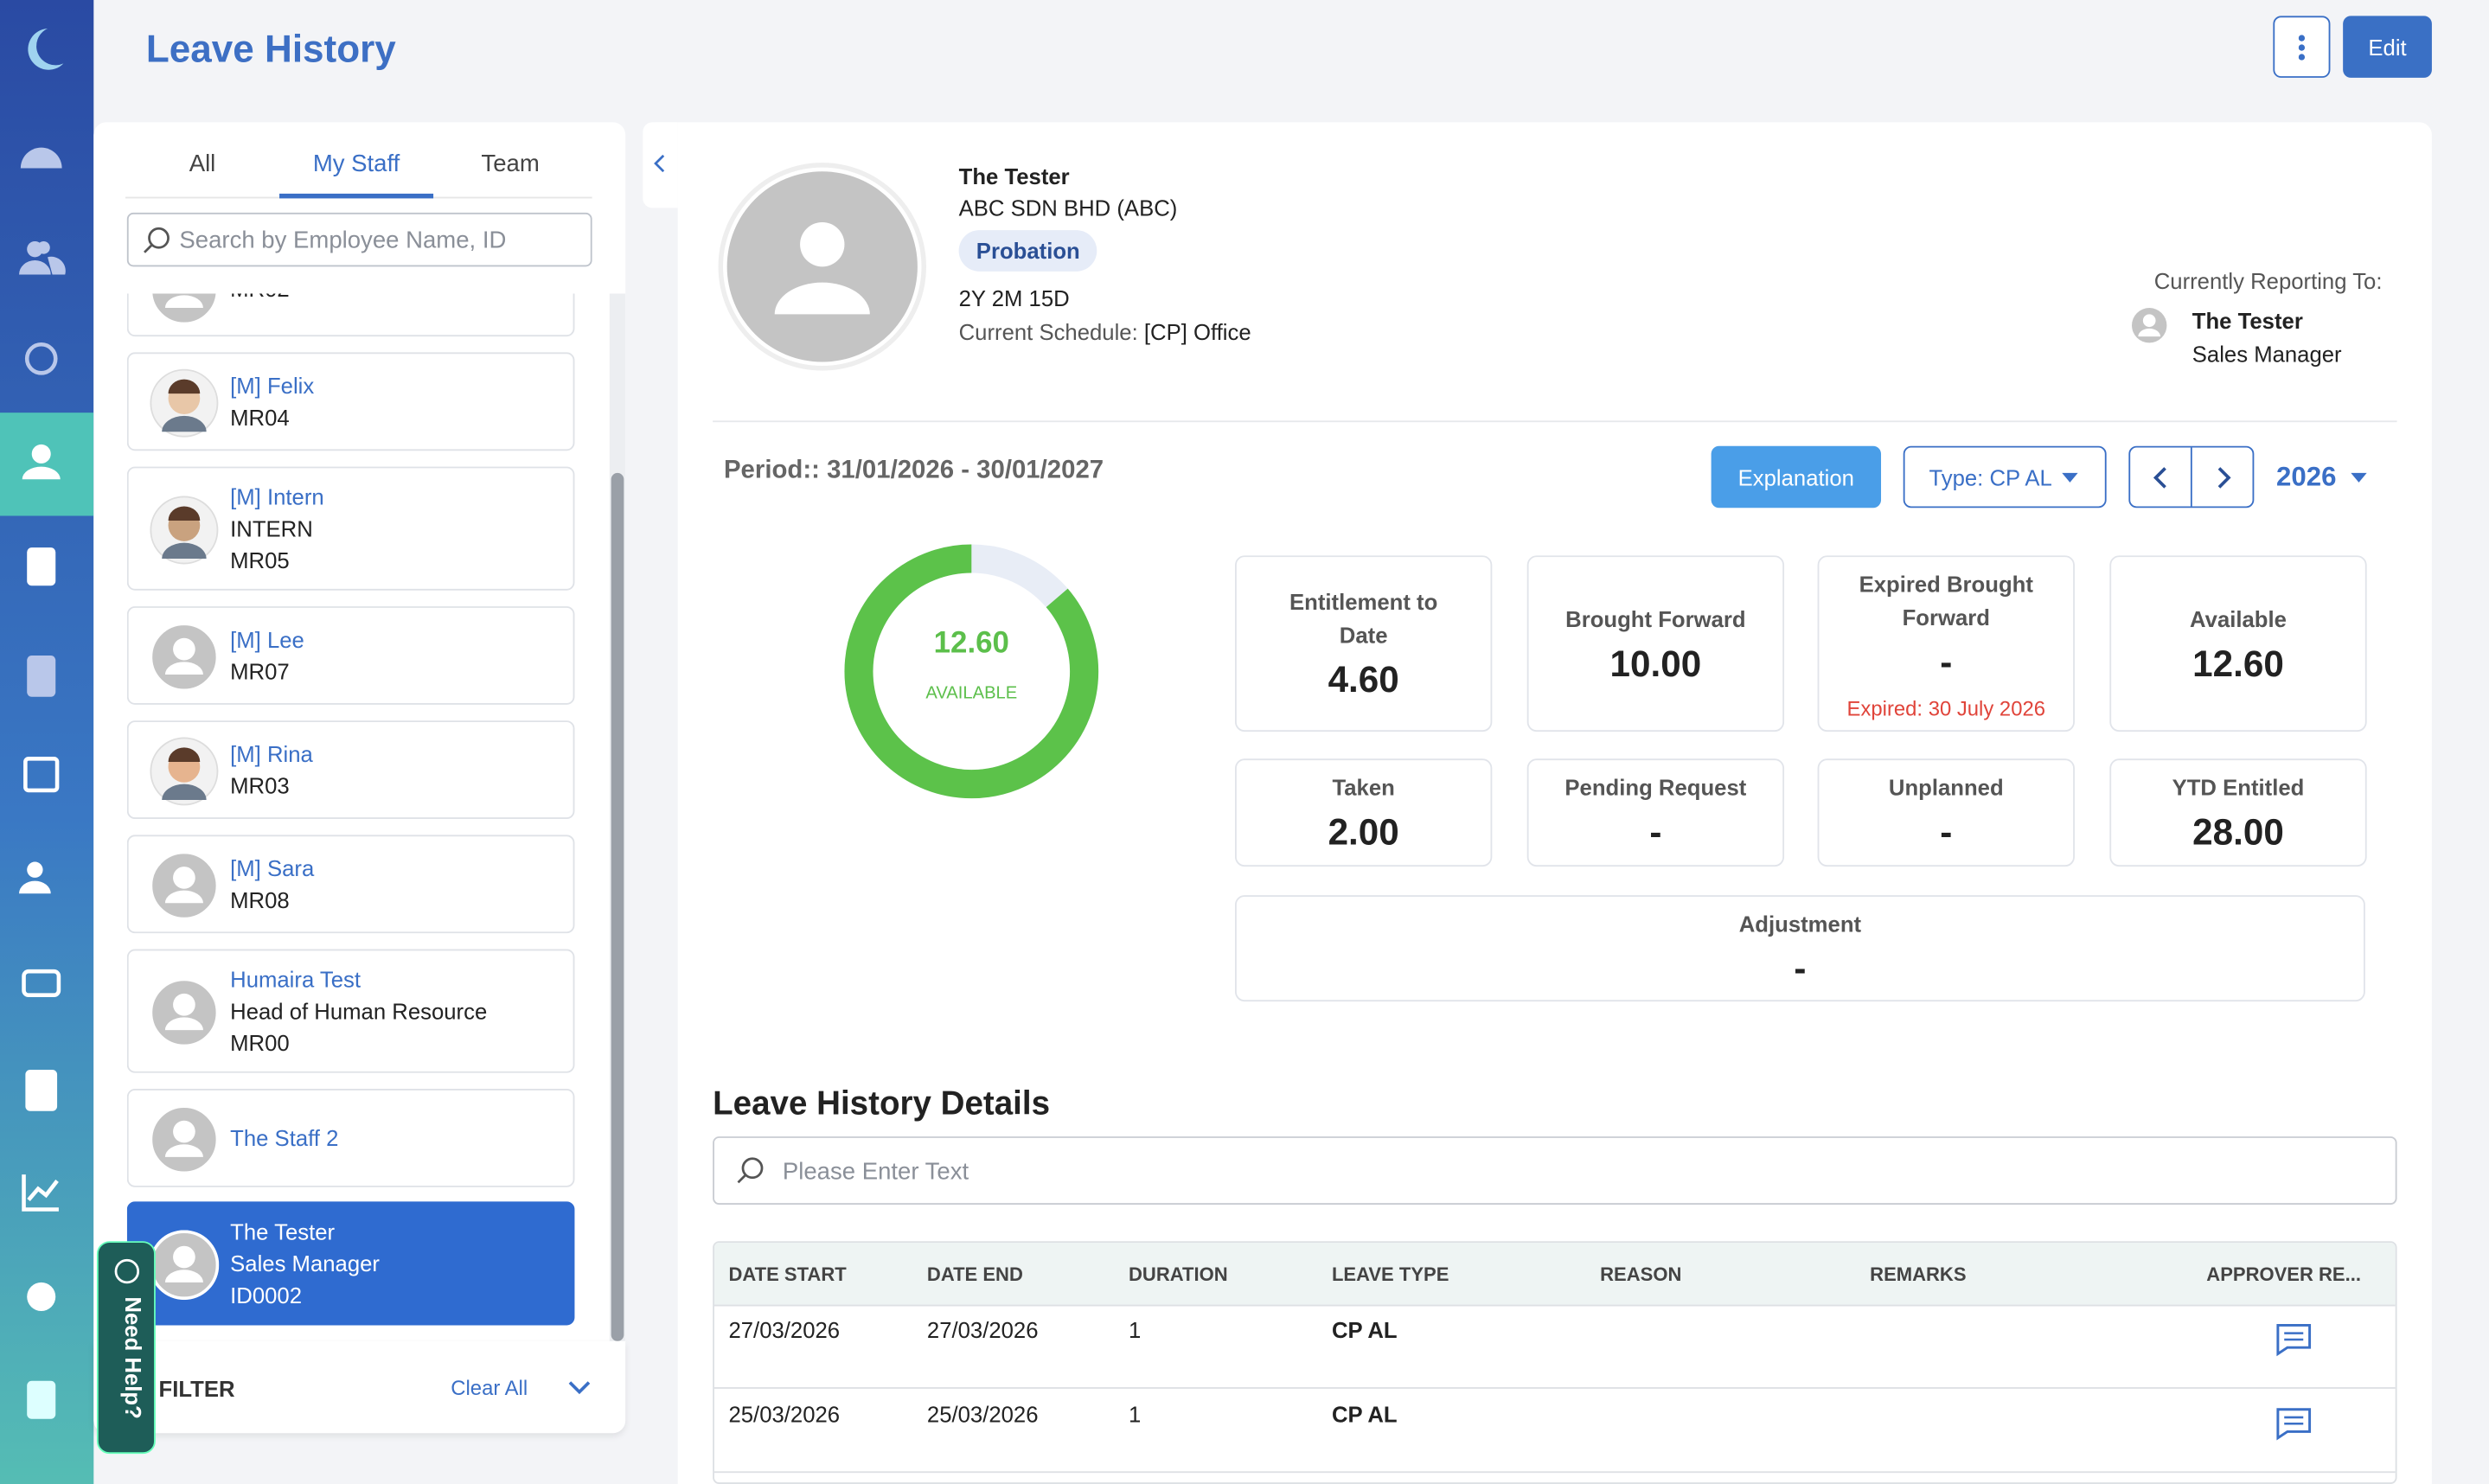  What do you see at coordinates (617, 906) in the screenshot?
I see `scroll-thumb` at bounding box center [617, 906].